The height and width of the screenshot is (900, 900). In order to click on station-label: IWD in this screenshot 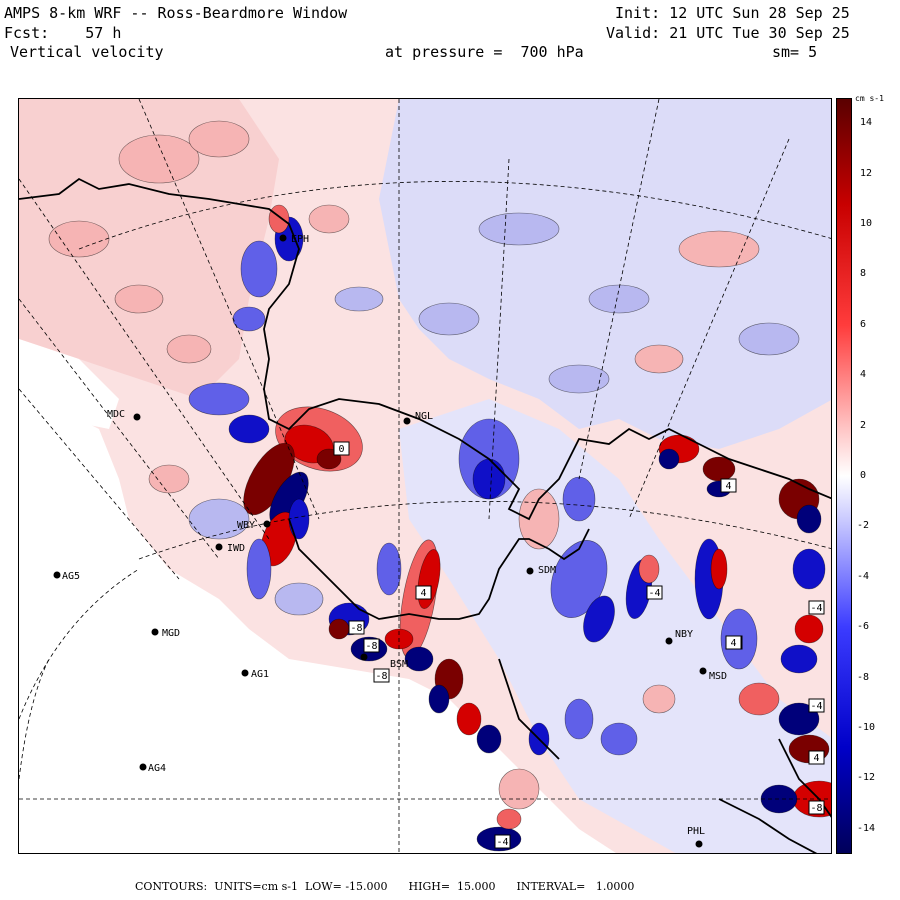, I will do `click(236, 548)`.